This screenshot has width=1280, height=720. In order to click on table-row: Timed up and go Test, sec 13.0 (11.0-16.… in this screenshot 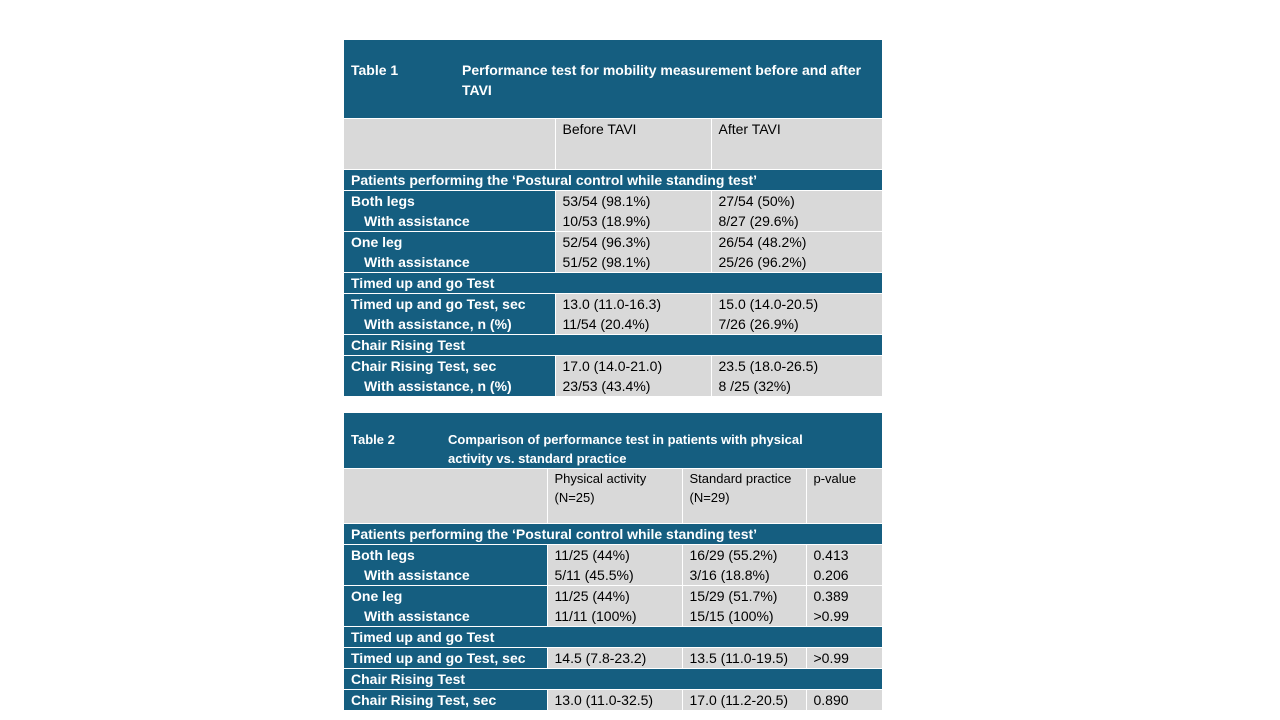, I will do `click(613, 303)`.